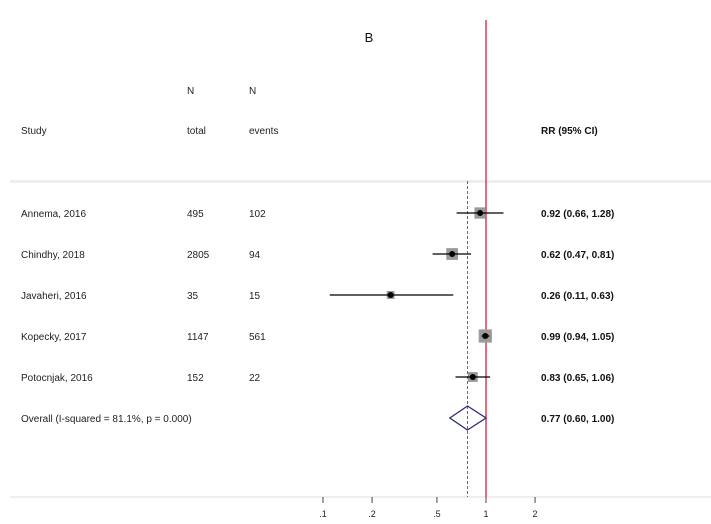 The height and width of the screenshot is (524, 711). What do you see at coordinates (263, 131) in the screenshot?
I see `header-n-events-line2: events` at bounding box center [263, 131].